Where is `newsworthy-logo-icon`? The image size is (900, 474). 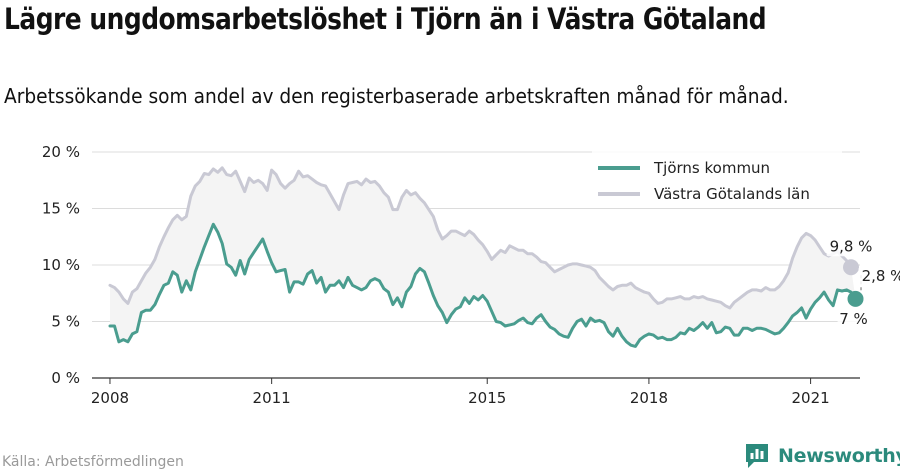 newsworthy-logo-icon is located at coordinates (757, 456).